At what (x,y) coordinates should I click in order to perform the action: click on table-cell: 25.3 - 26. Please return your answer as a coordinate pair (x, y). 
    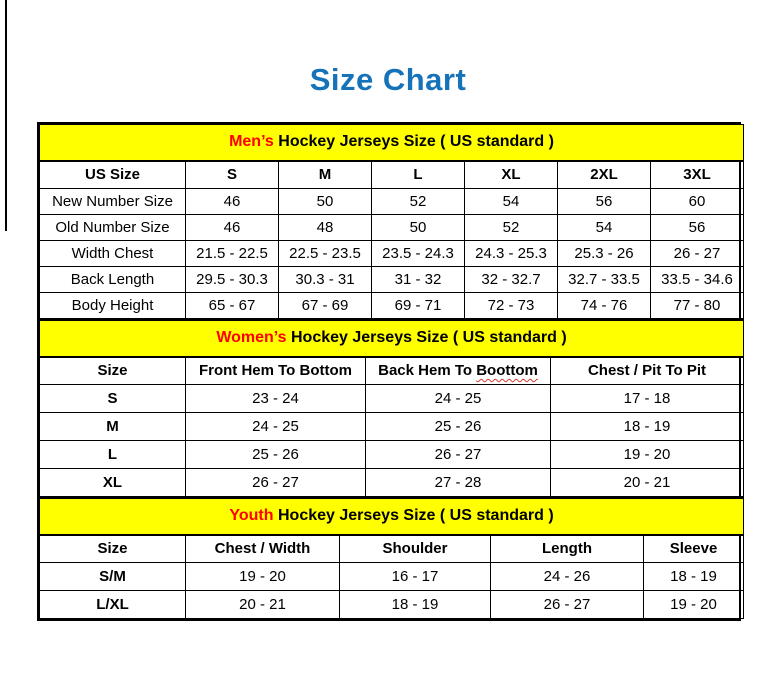
    Looking at the image, I should click on (604, 253).